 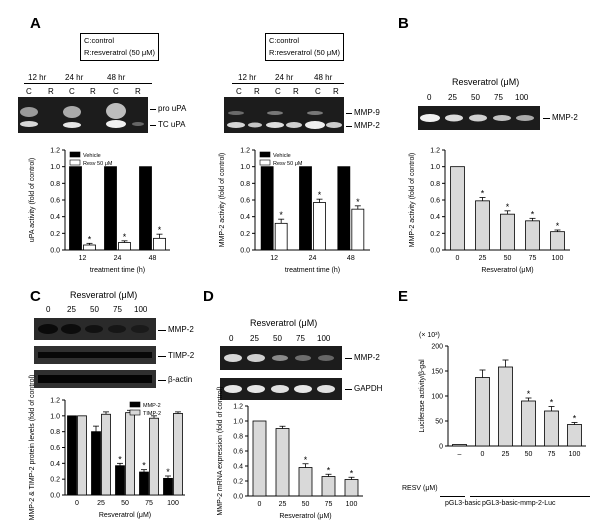 I want to click on group-label-pgl3-mmp-2-luc: pGL3-basic-mmp-2-Luc, so click(x=519, y=503).